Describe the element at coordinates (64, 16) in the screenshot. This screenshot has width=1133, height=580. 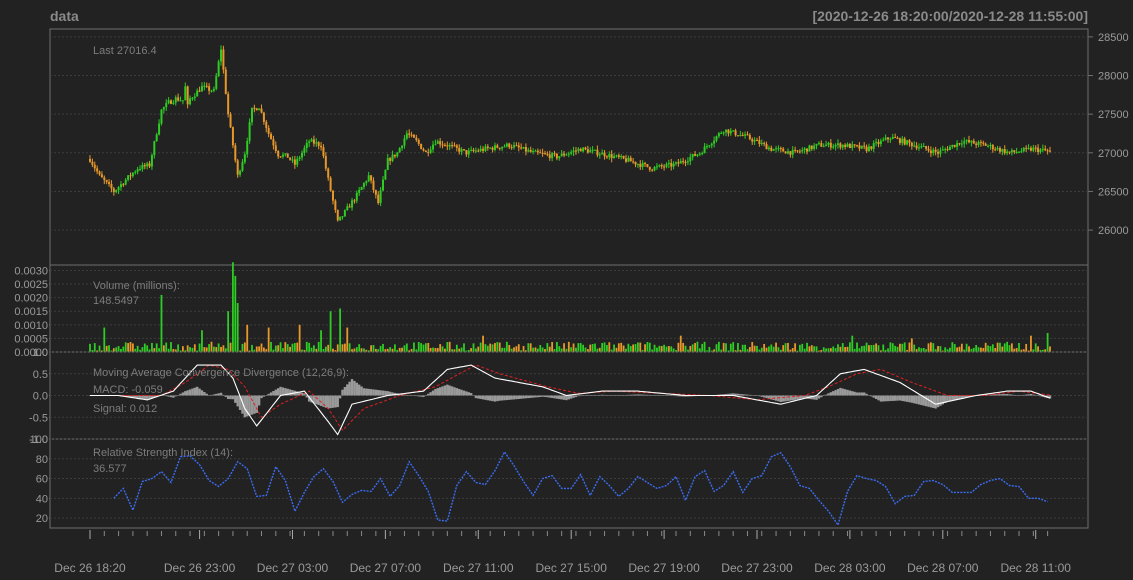
I see `chart-title: data` at that location.